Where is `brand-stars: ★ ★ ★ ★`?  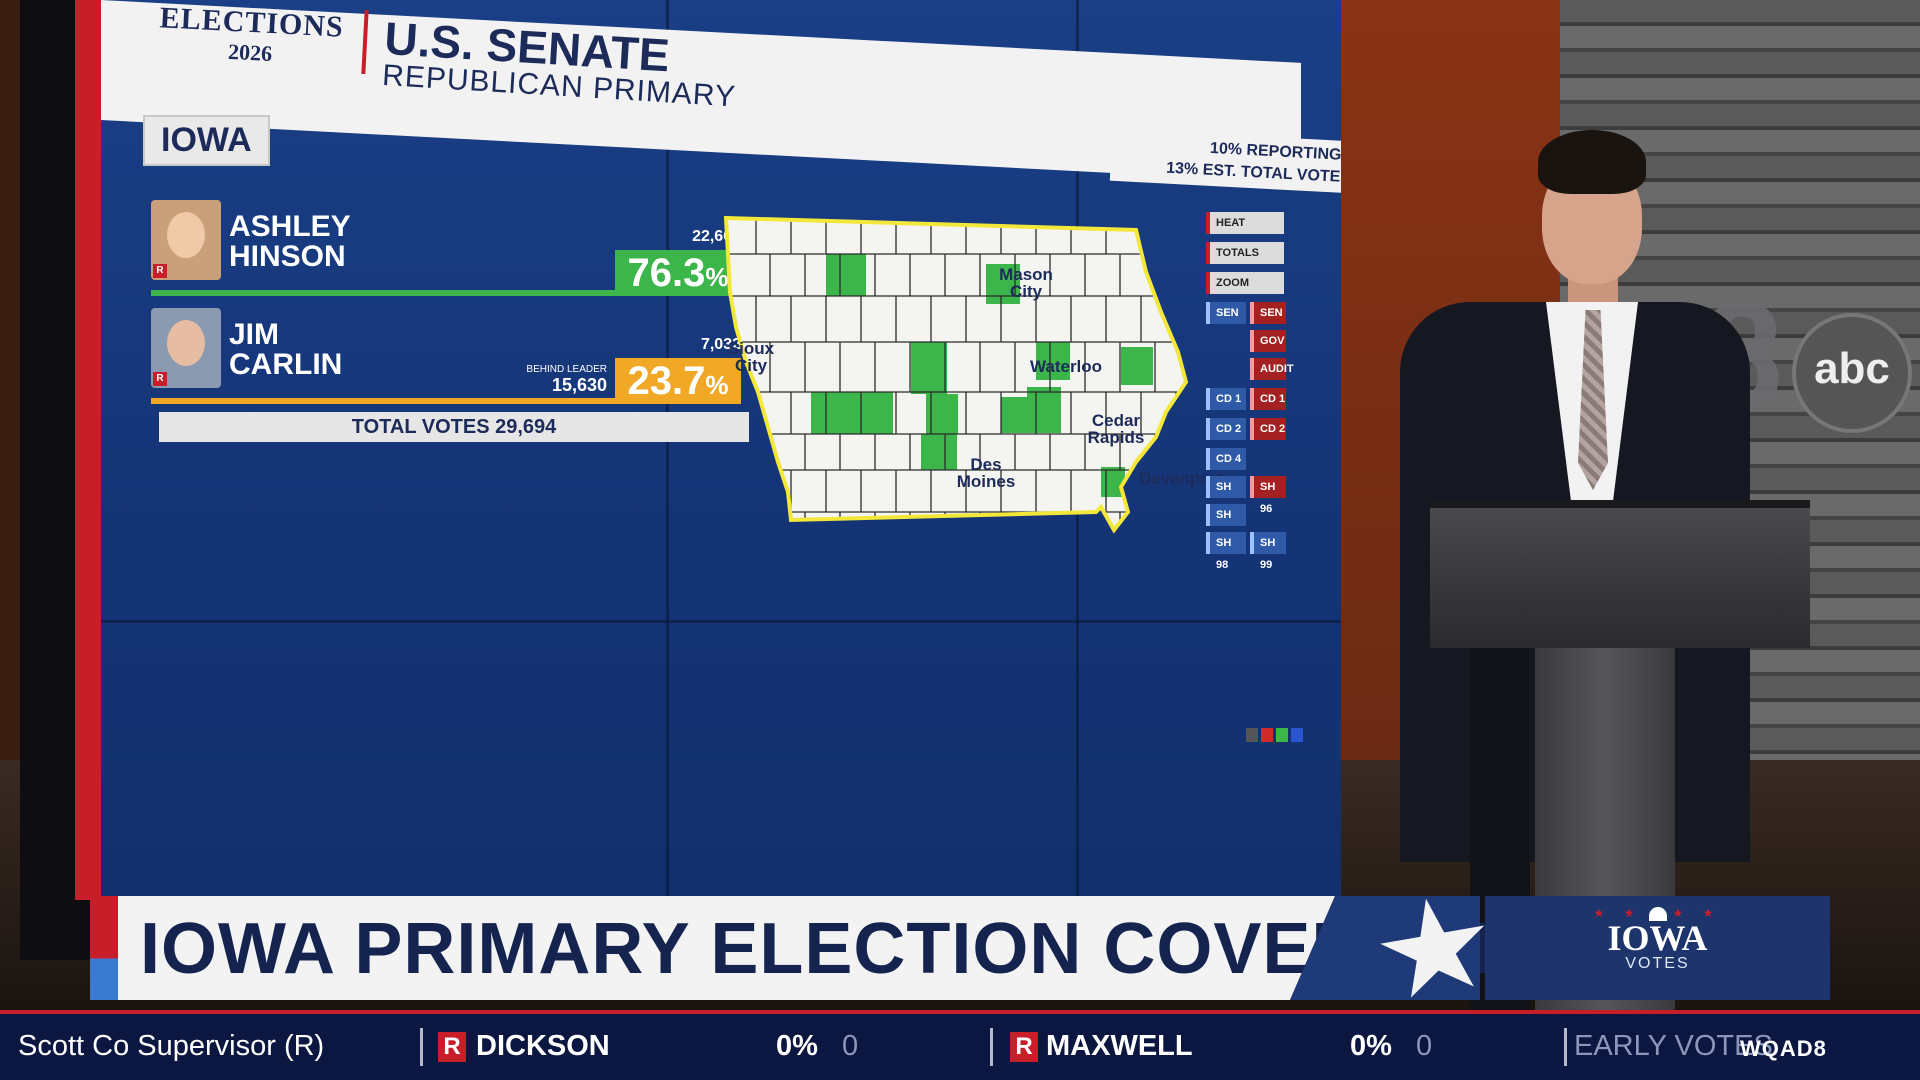 brand-stars: ★ ★ ★ ★ is located at coordinates (1657, 913).